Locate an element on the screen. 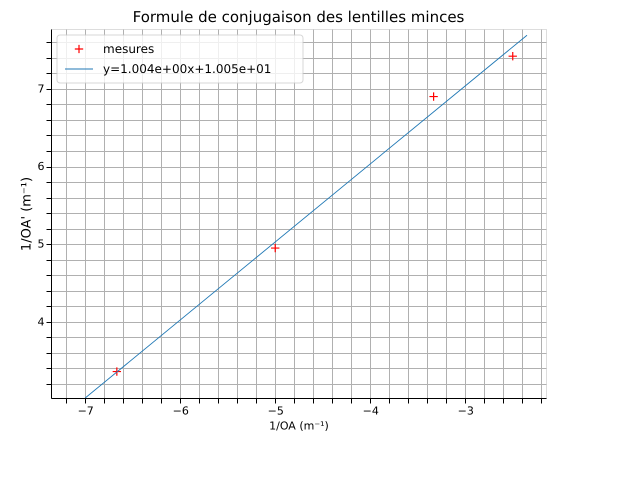 The height and width of the screenshot is (480, 640). x-tick-label: −7 is located at coordinates (86, 411).